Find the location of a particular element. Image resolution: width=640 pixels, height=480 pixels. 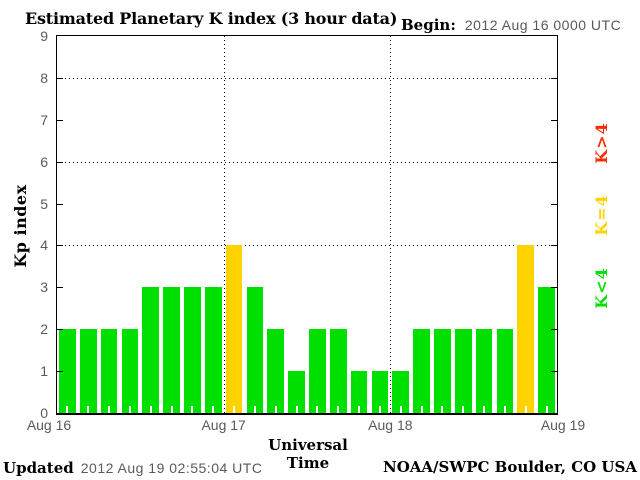

updated-label: Updated is located at coordinates (38, 468).